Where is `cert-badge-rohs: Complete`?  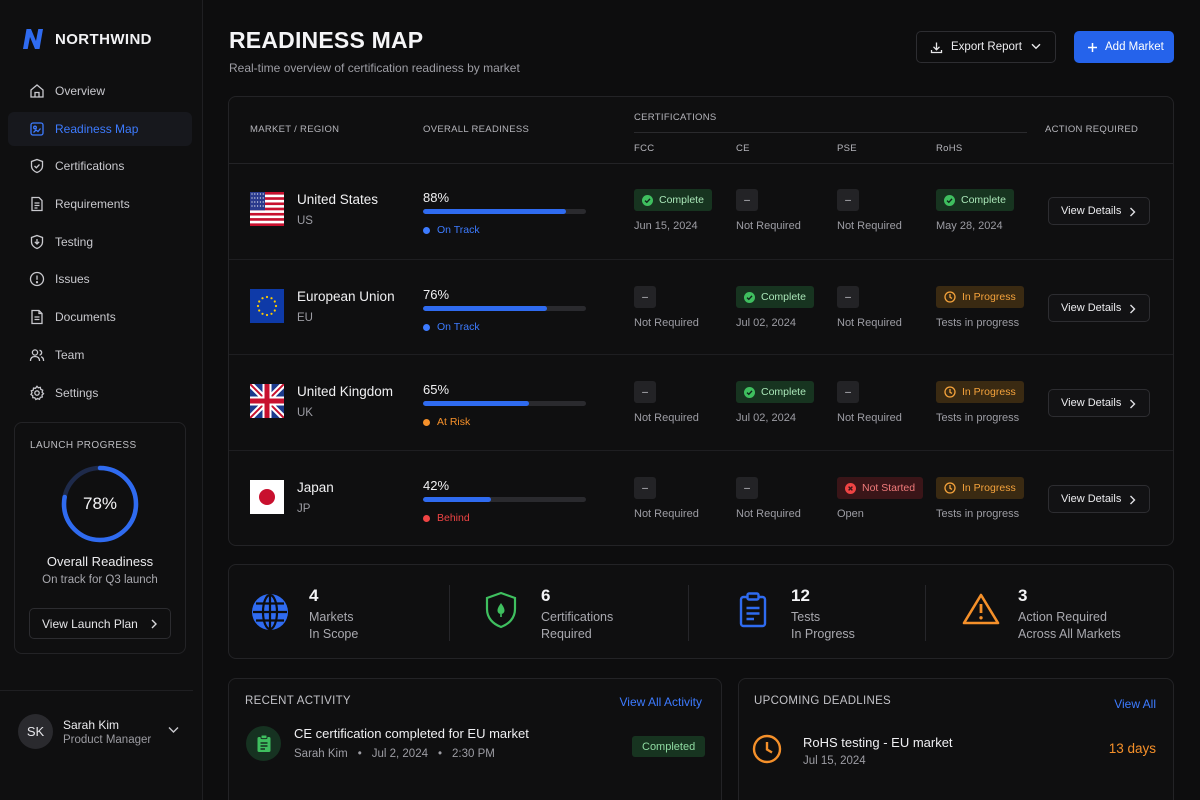
cert-badge-rohs: Complete is located at coordinates (975, 200).